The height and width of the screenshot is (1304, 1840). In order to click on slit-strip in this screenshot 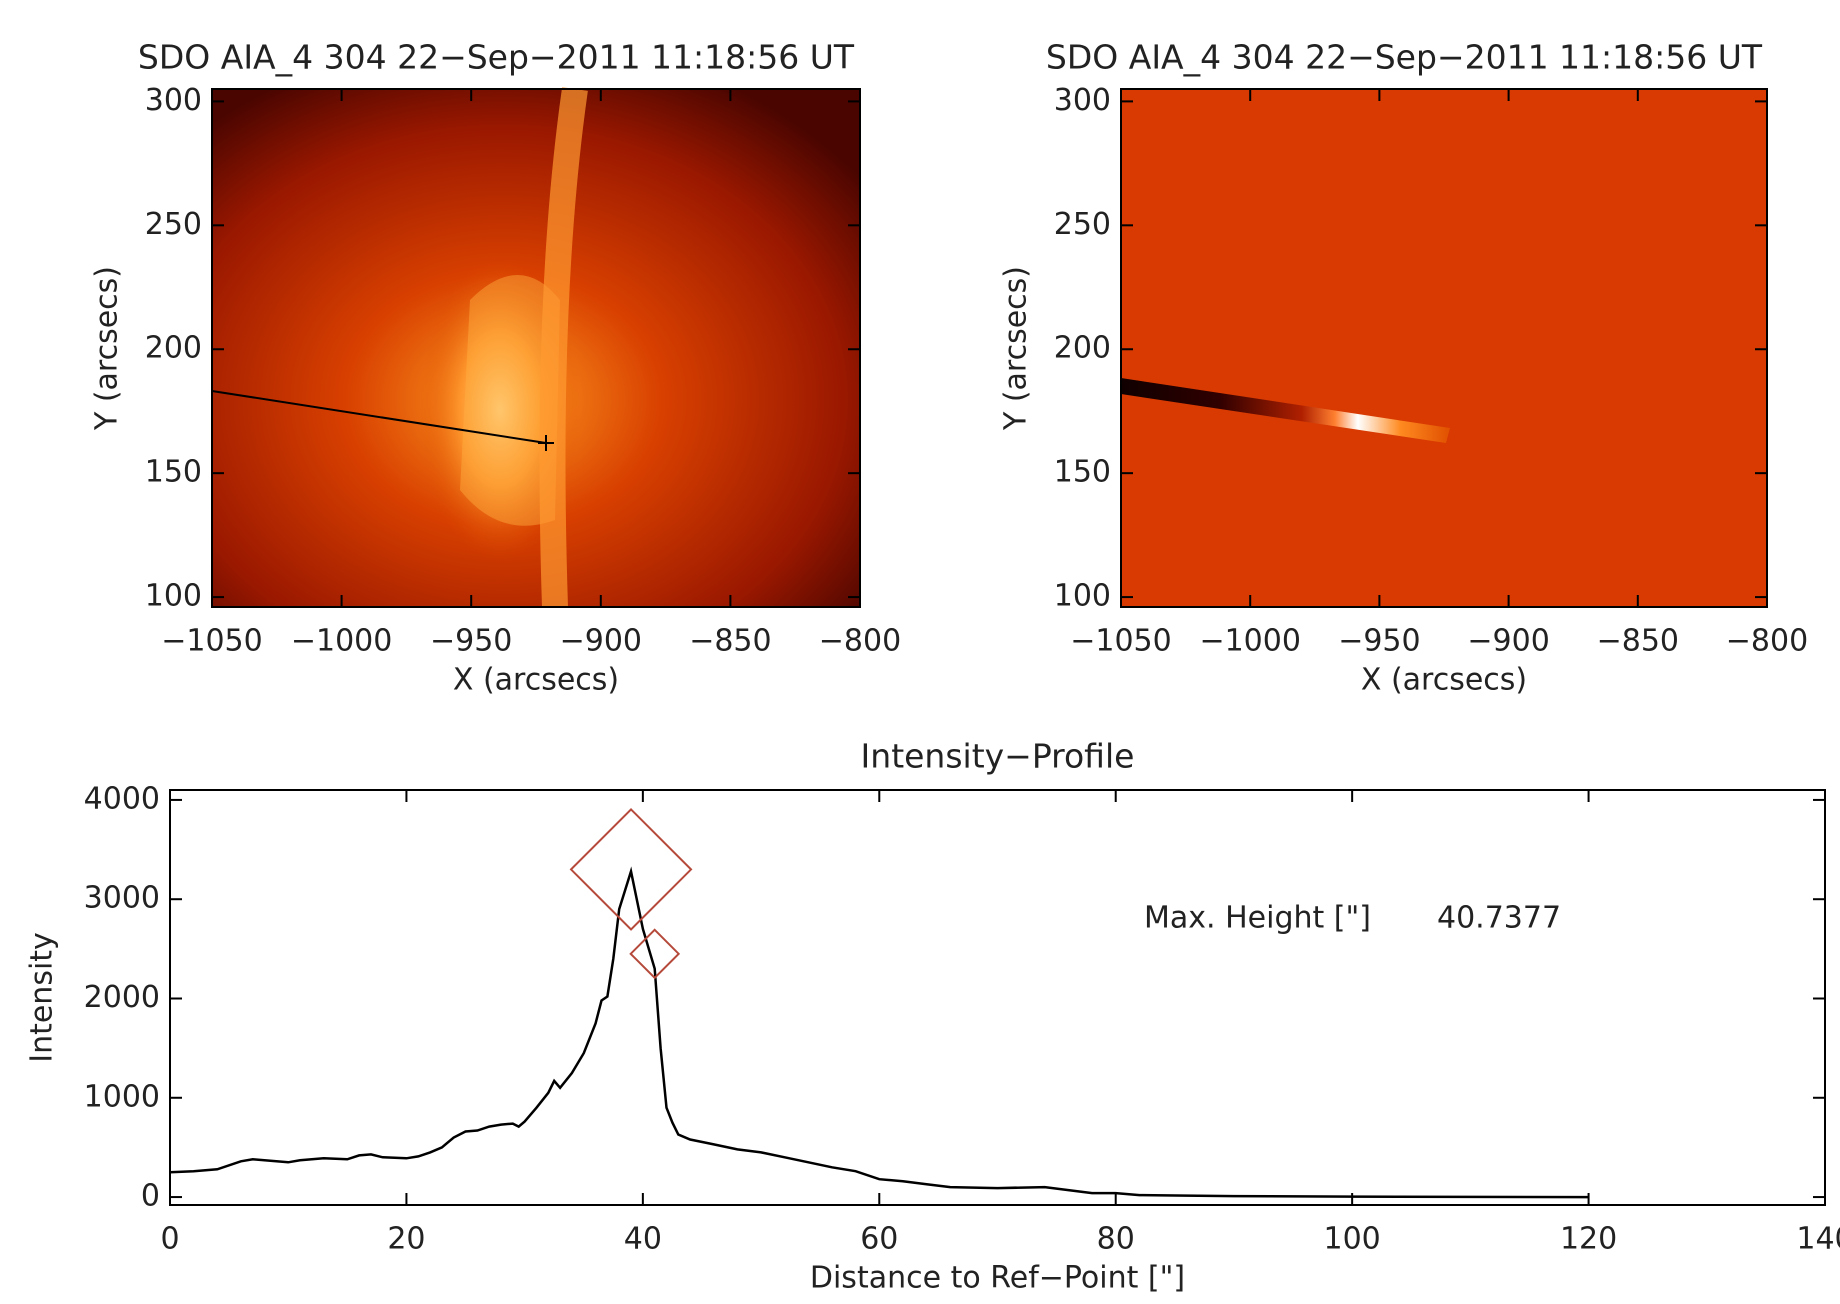, I will do `click(1285, 410)`.